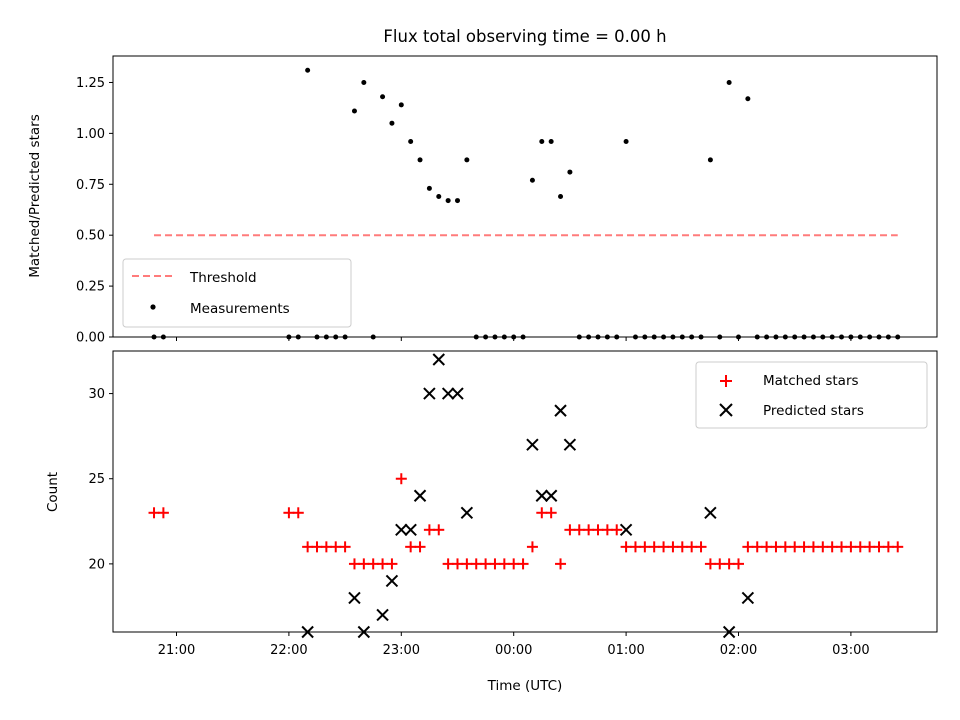 Image resolution: width=960 pixels, height=720 pixels. I want to click on top-y-tick-label: 0.75, so click(90, 185).